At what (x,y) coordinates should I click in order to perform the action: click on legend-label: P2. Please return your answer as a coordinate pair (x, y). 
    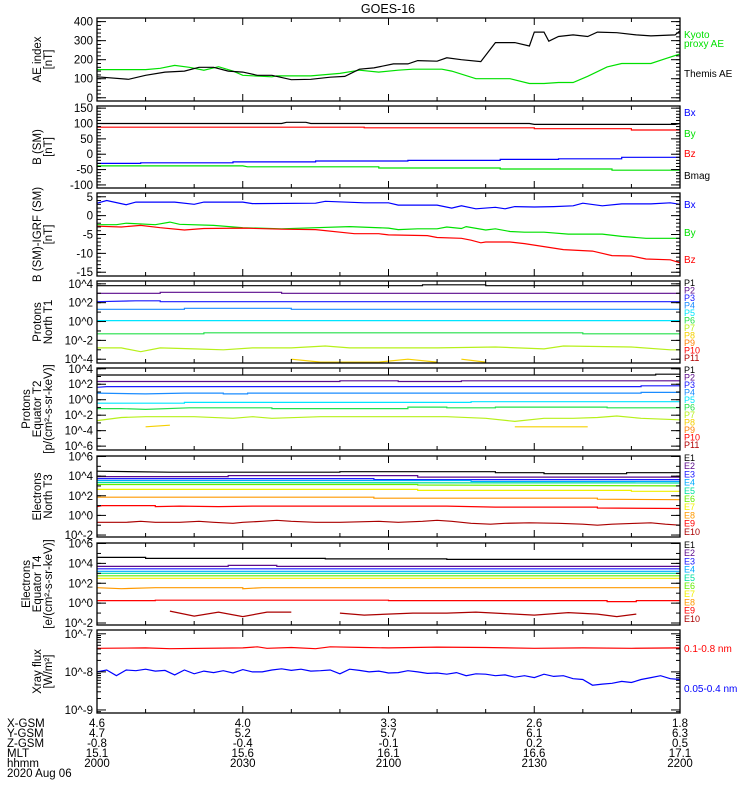
    Looking at the image, I should click on (689, 378).